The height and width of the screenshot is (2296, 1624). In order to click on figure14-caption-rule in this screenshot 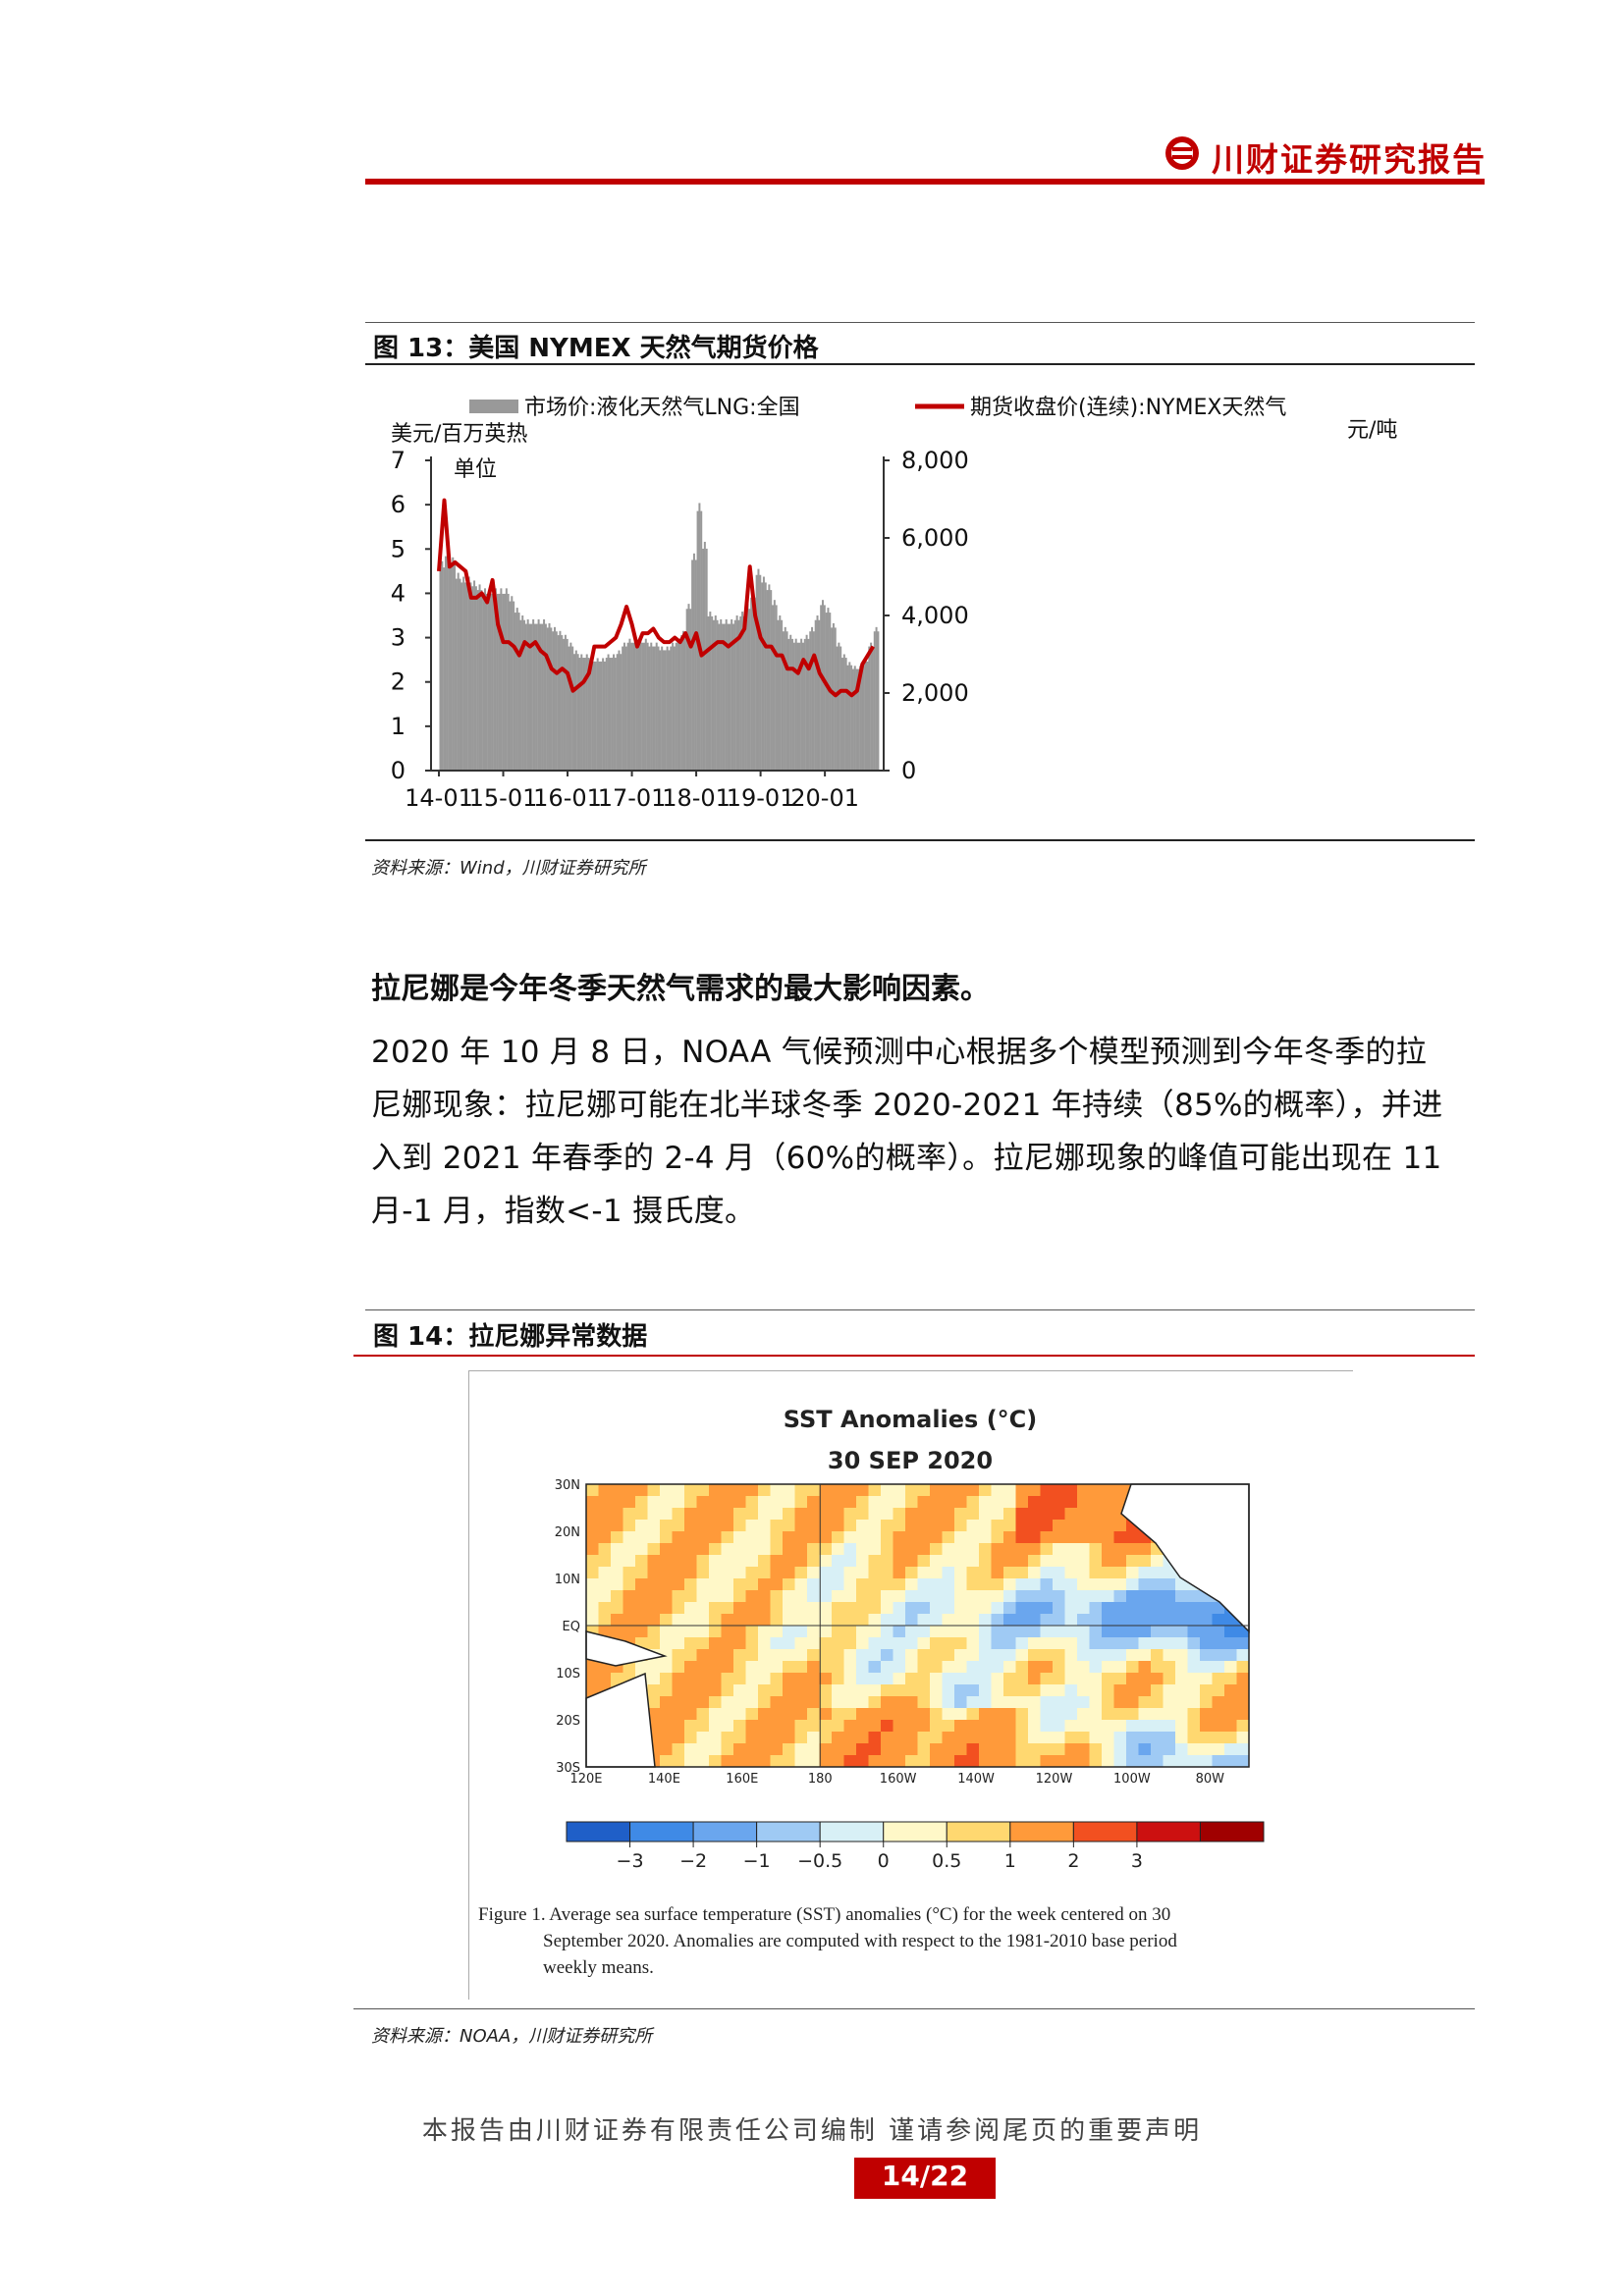, I will do `click(914, 1356)`.